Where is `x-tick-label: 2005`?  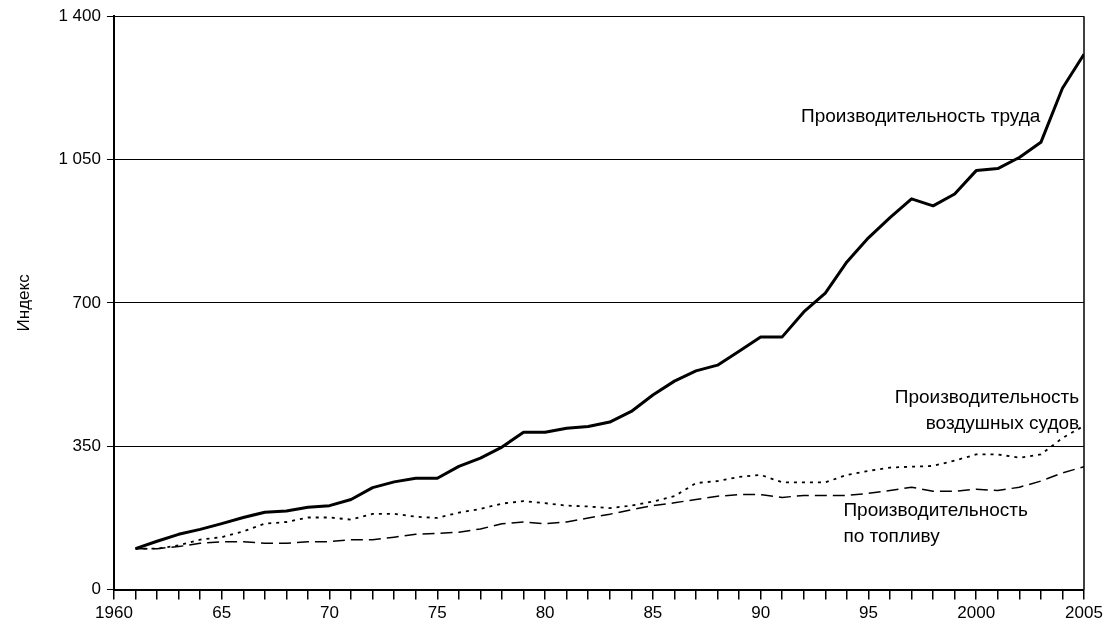
x-tick-label: 2005 is located at coordinates (1084, 613).